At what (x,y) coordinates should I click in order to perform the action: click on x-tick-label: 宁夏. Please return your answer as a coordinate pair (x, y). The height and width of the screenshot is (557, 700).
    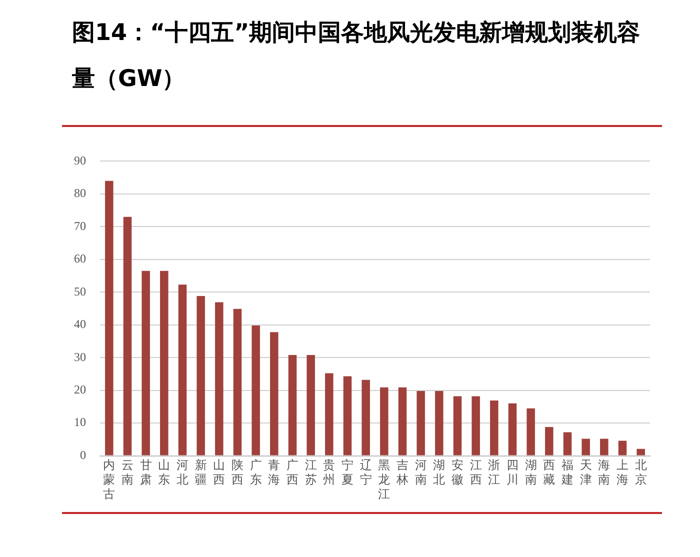
    Looking at the image, I should click on (348, 472).